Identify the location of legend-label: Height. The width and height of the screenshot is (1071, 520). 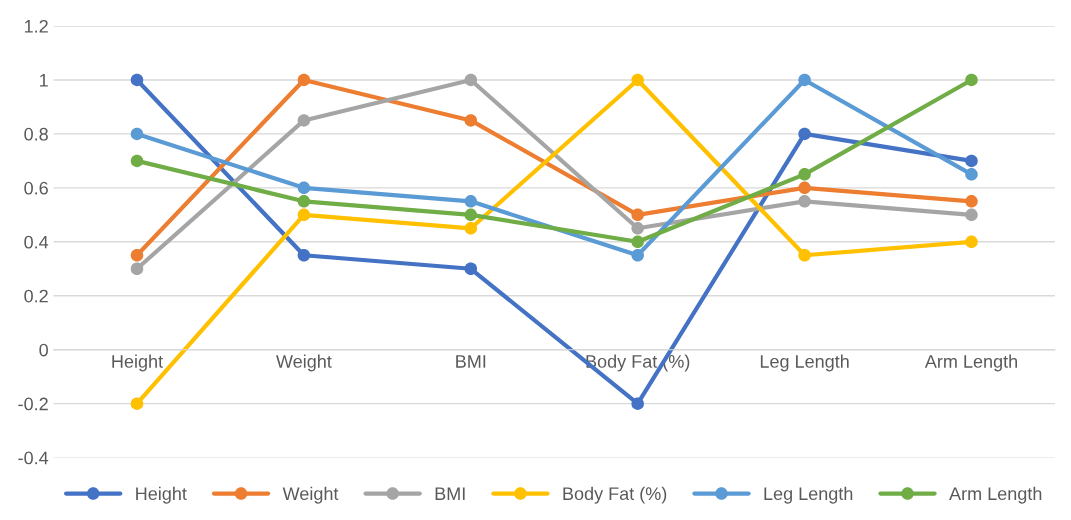
(161, 495).